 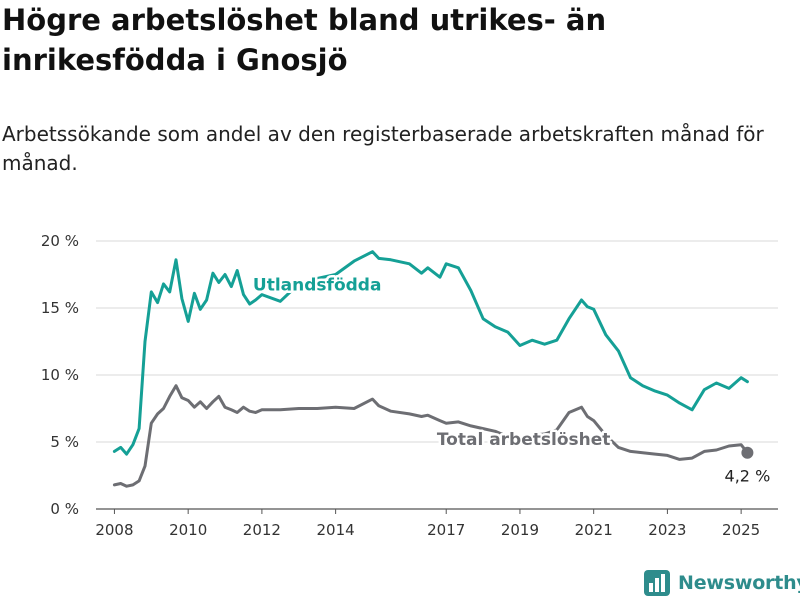 What do you see at coordinates (667, 530) in the screenshot?
I see `x-tick-label: 2023` at bounding box center [667, 530].